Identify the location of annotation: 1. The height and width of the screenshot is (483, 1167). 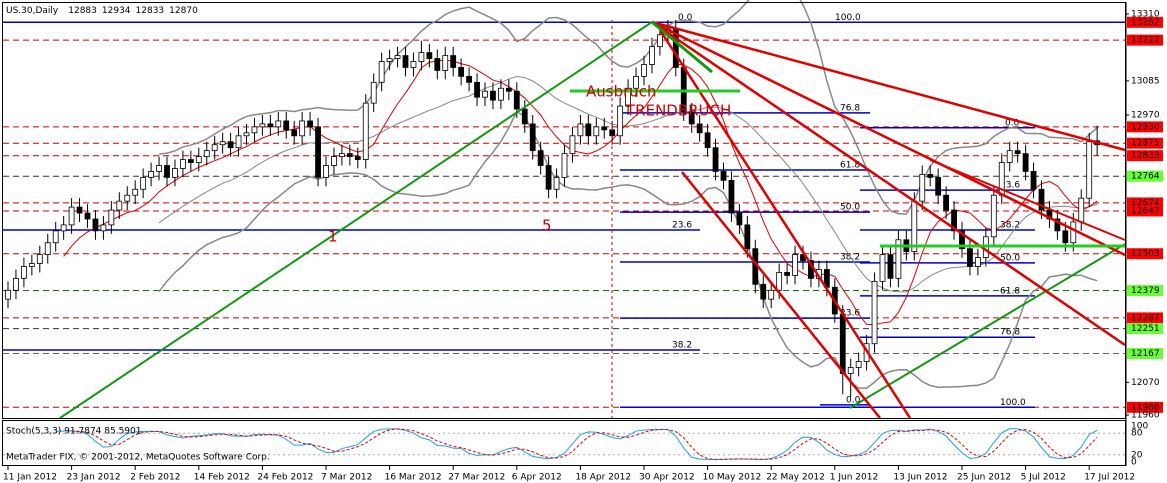
(333, 237).